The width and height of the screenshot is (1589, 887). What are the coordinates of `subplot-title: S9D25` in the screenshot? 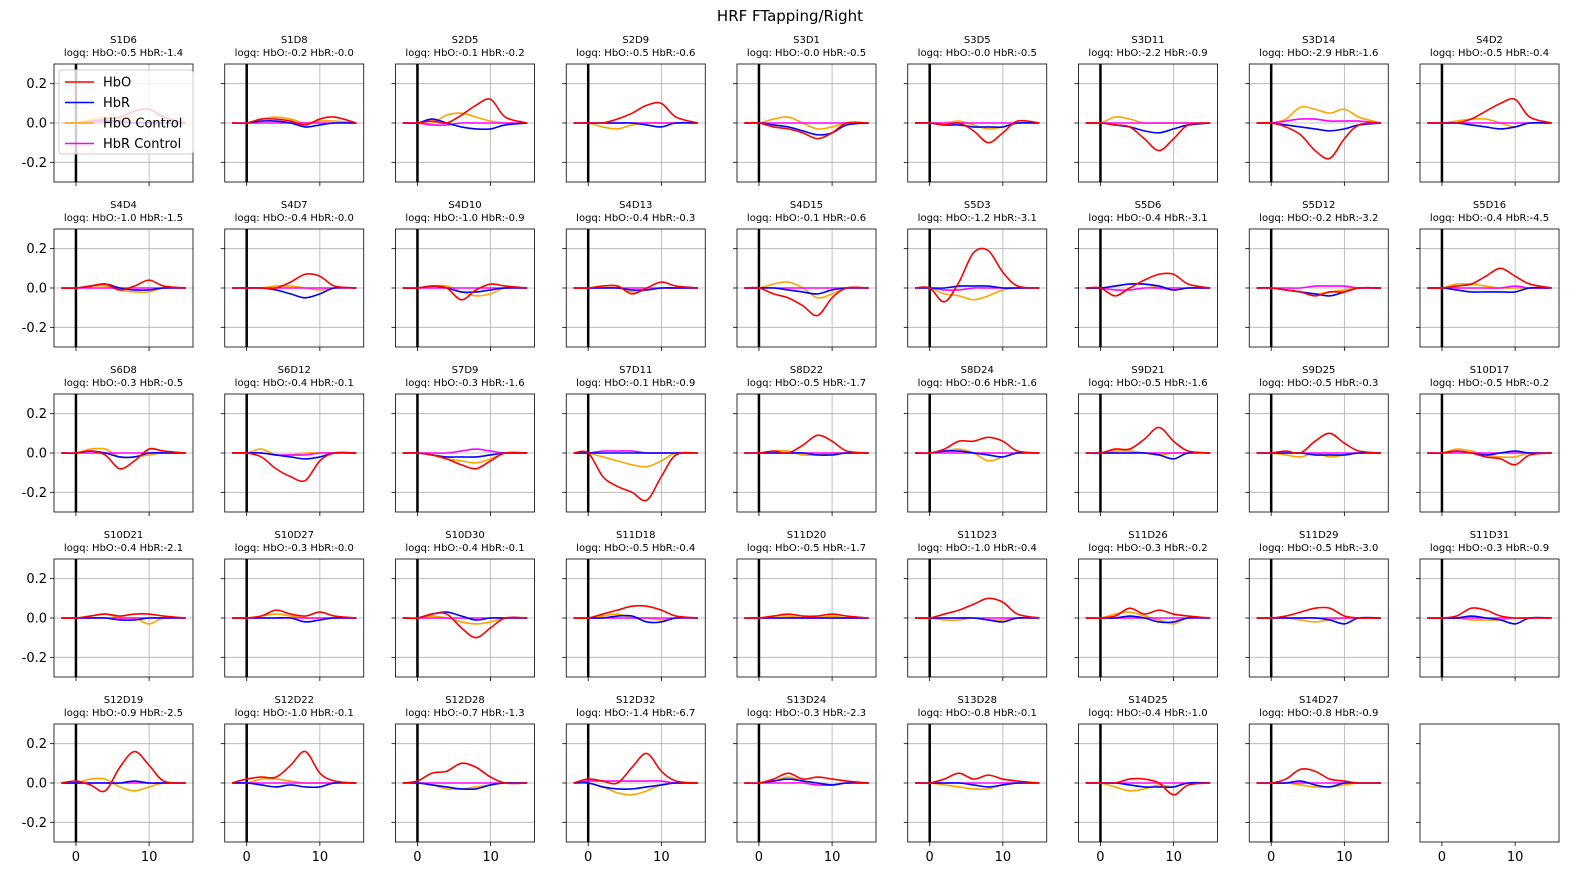 It's located at (1318, 370).